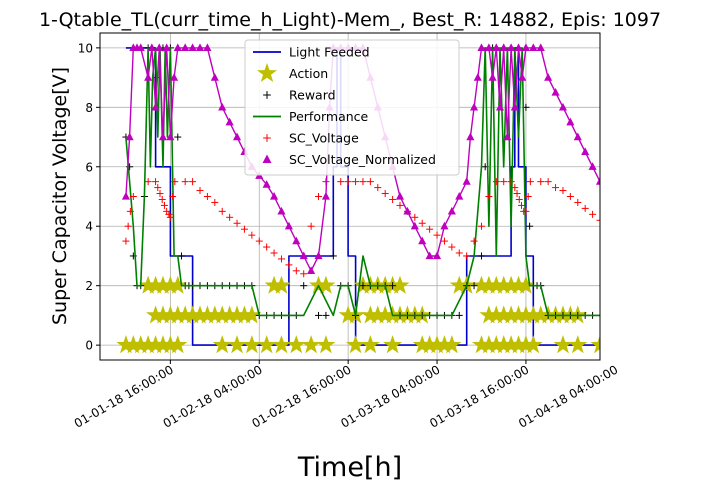 The height and width of the screenshot is (490, 702). I want to click on y-axis-title: Super Capacitor Voltage[V], so click(60, 196).